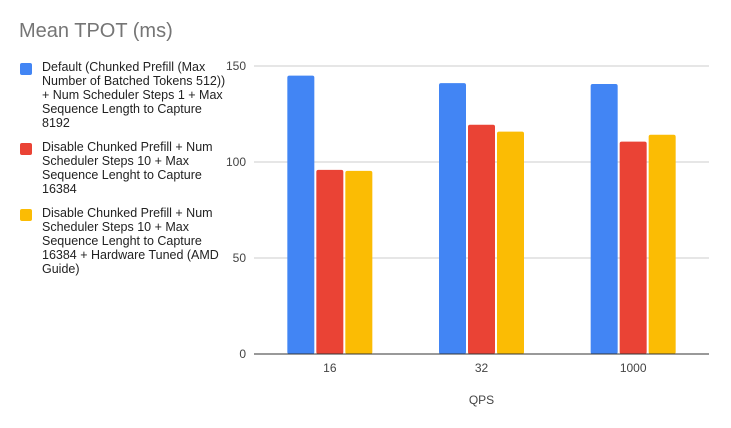 The width and height of the screenshot is (731, 428). Describe the element at coordinates (236, 66) in the screenshot. I see `y-tick-label: 150` at that location.